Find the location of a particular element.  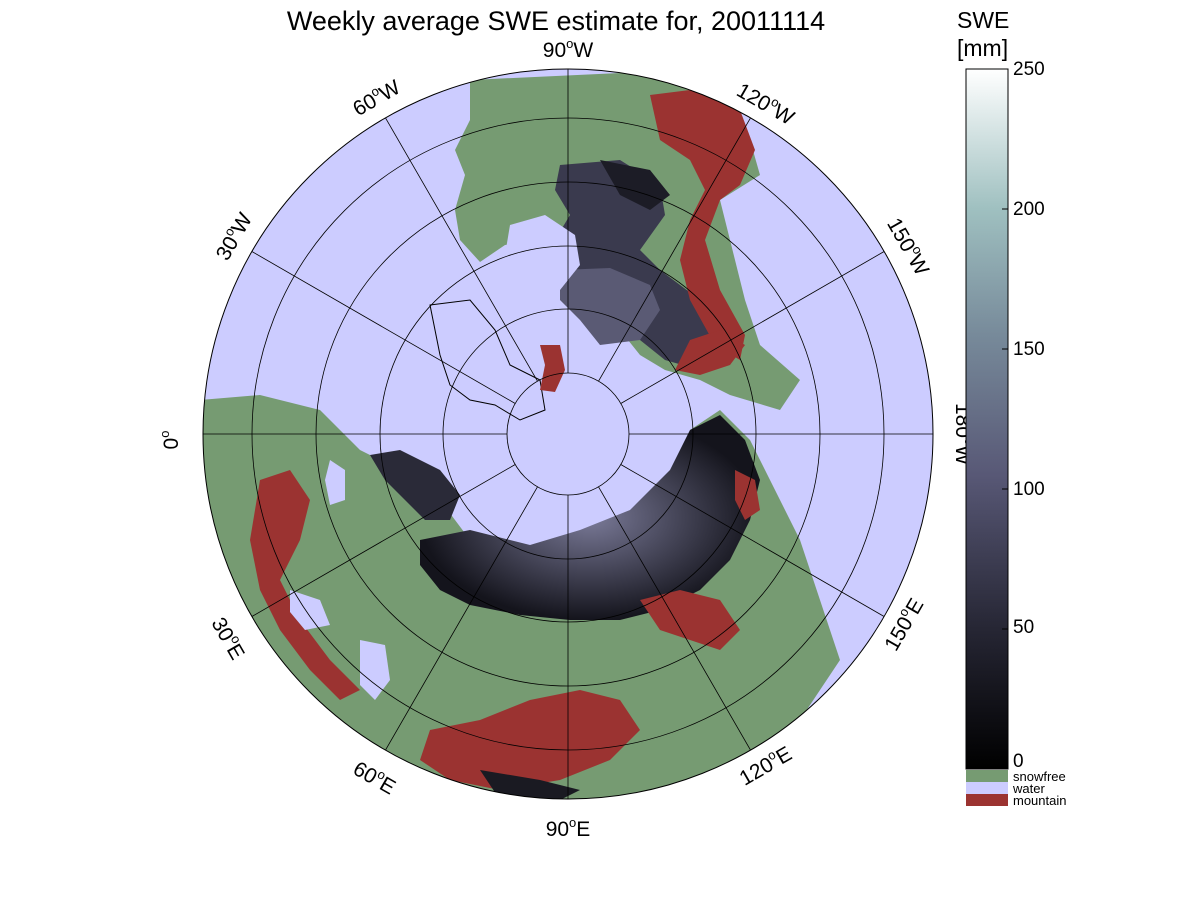

colorbar-tick-label: 0 is located at coordinates (1018, 761).